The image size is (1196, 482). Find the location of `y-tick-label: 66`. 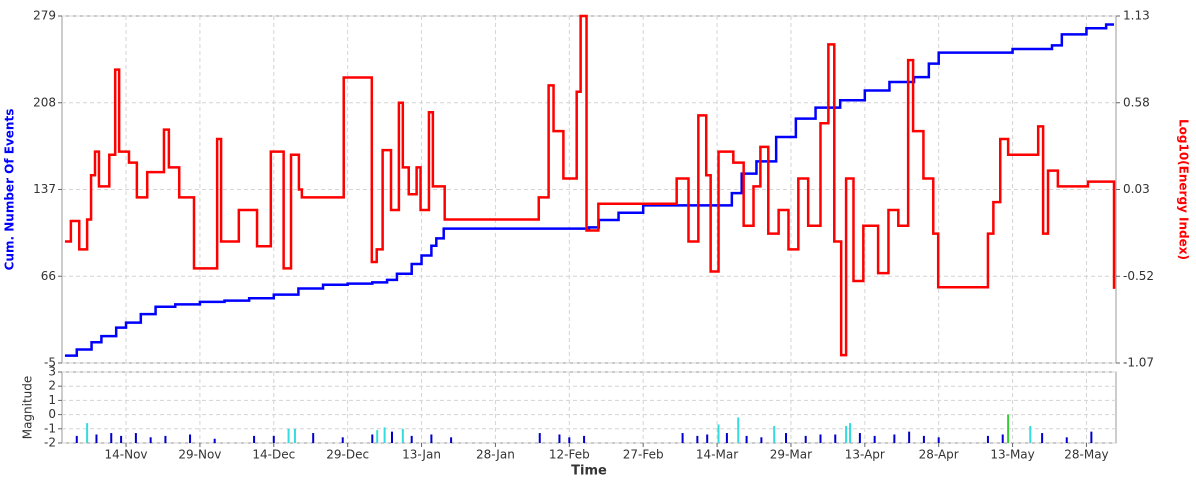

y-tick-label: 66 is located at coordinates (48, 276).